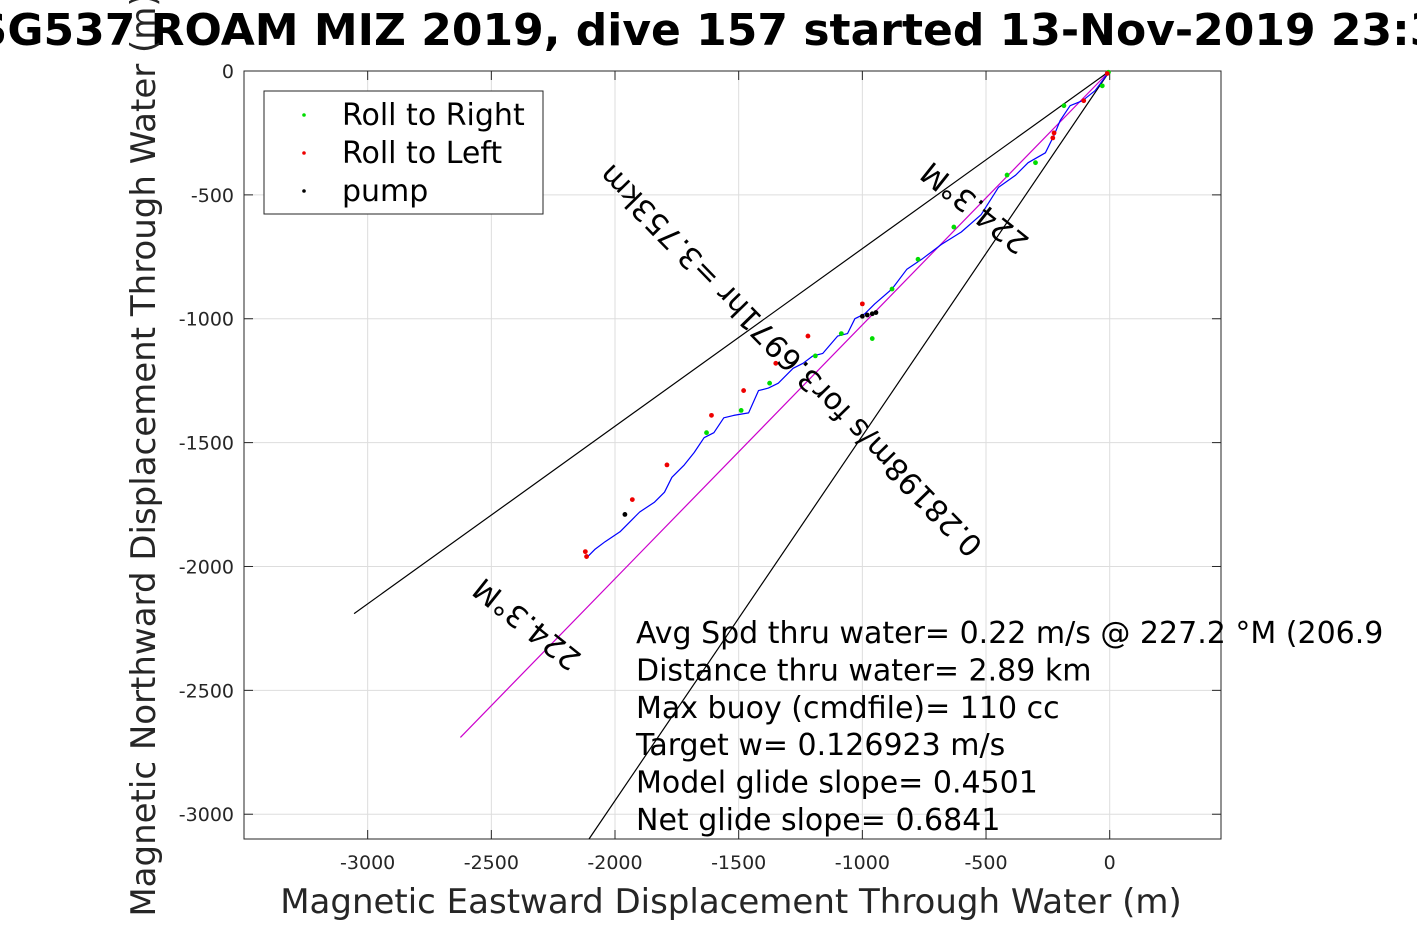 This screenshot has height=945, width=1417. What do you see at coordinates (527, 623) in the screenshot?
I see `rotated-annotation: 224.3°M` at bounding box center [527, 623].